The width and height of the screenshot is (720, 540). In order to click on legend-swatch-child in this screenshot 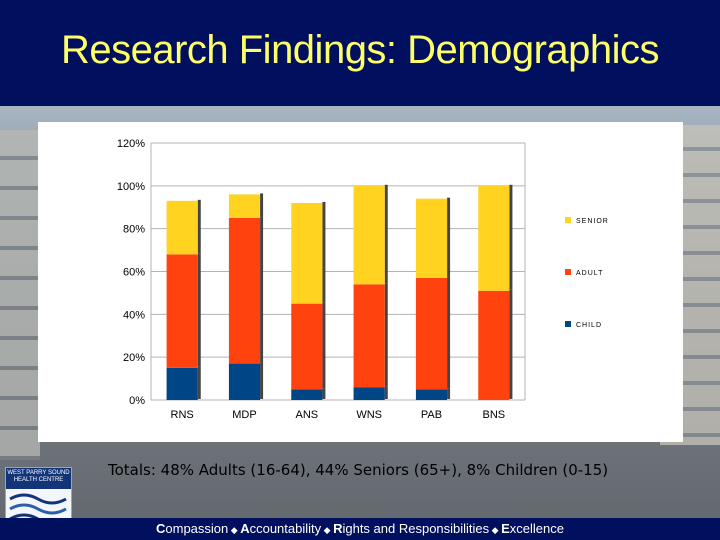, I will do `click(568, 324)`.